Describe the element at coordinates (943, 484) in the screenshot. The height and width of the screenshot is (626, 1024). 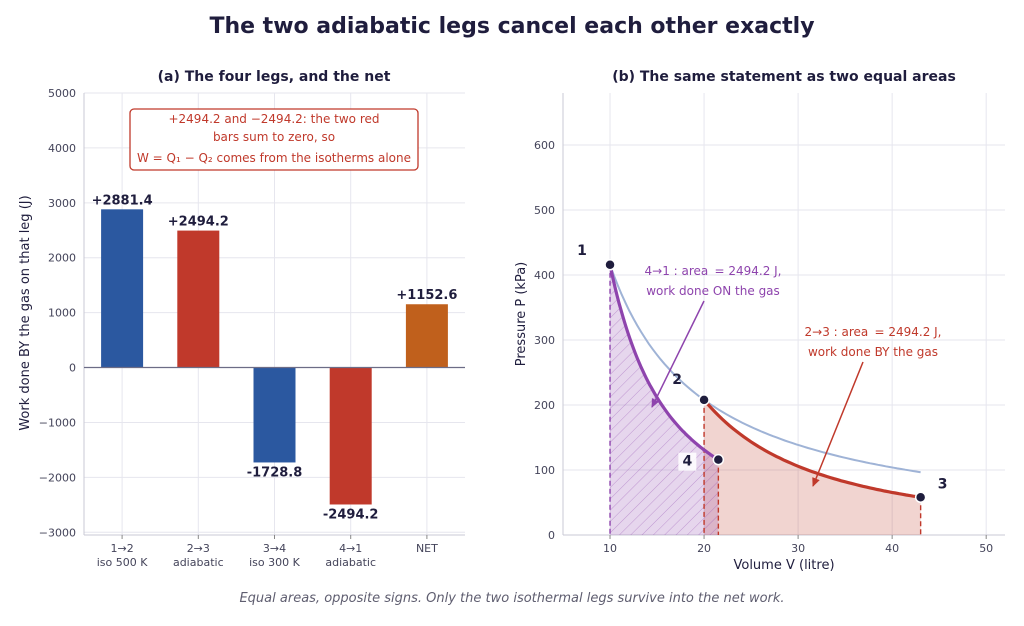
I see `state-point-label: 3` at that location.